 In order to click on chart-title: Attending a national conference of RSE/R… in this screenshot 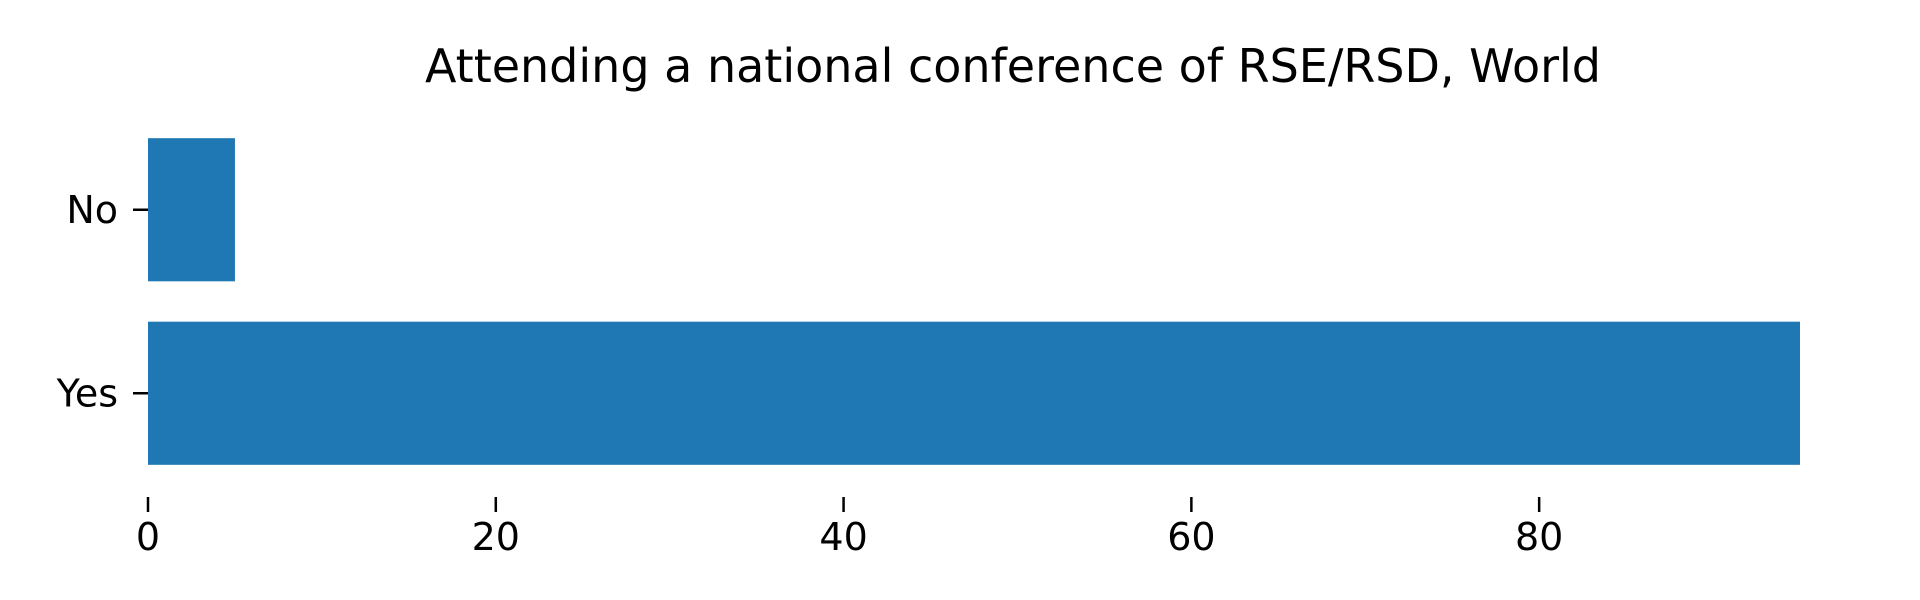, I will do `click(1013, 66)`.